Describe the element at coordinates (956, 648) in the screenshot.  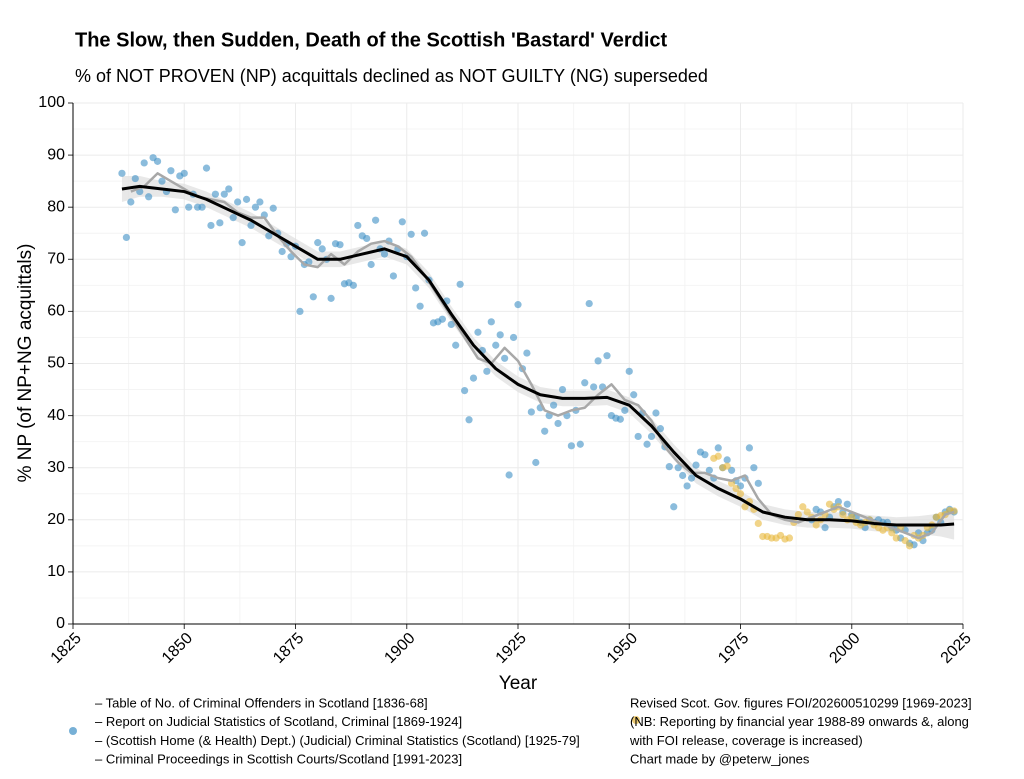
I see `x-tick-label: 2025` at that location.